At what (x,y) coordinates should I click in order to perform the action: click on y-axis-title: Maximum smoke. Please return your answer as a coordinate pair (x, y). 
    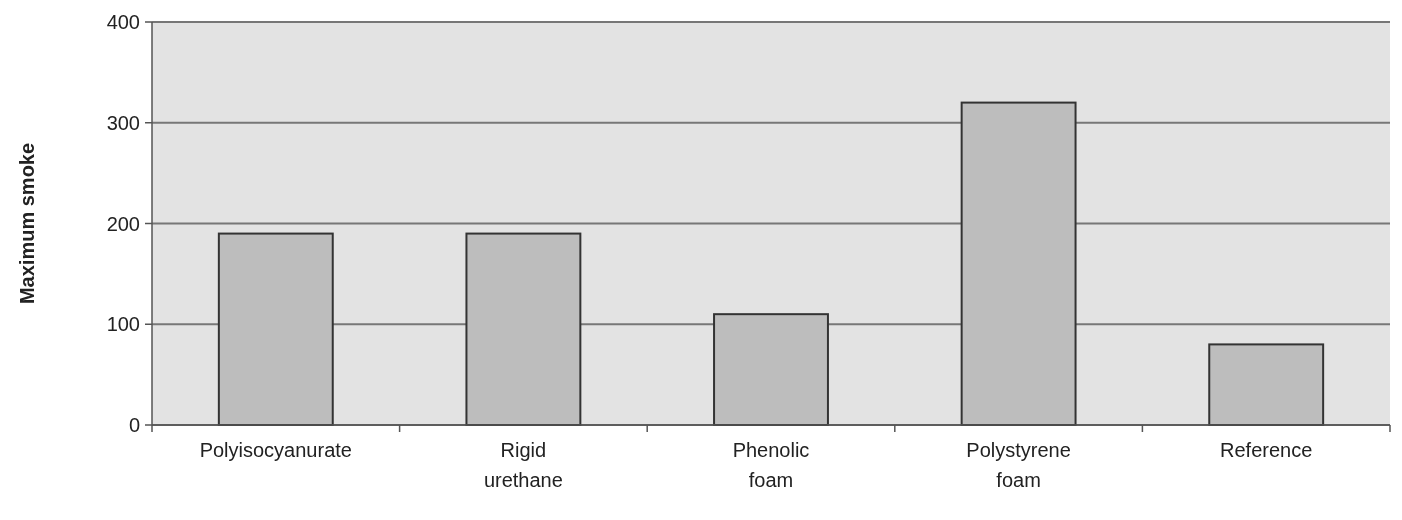
    Looking at the image, I should click on (27, 223).